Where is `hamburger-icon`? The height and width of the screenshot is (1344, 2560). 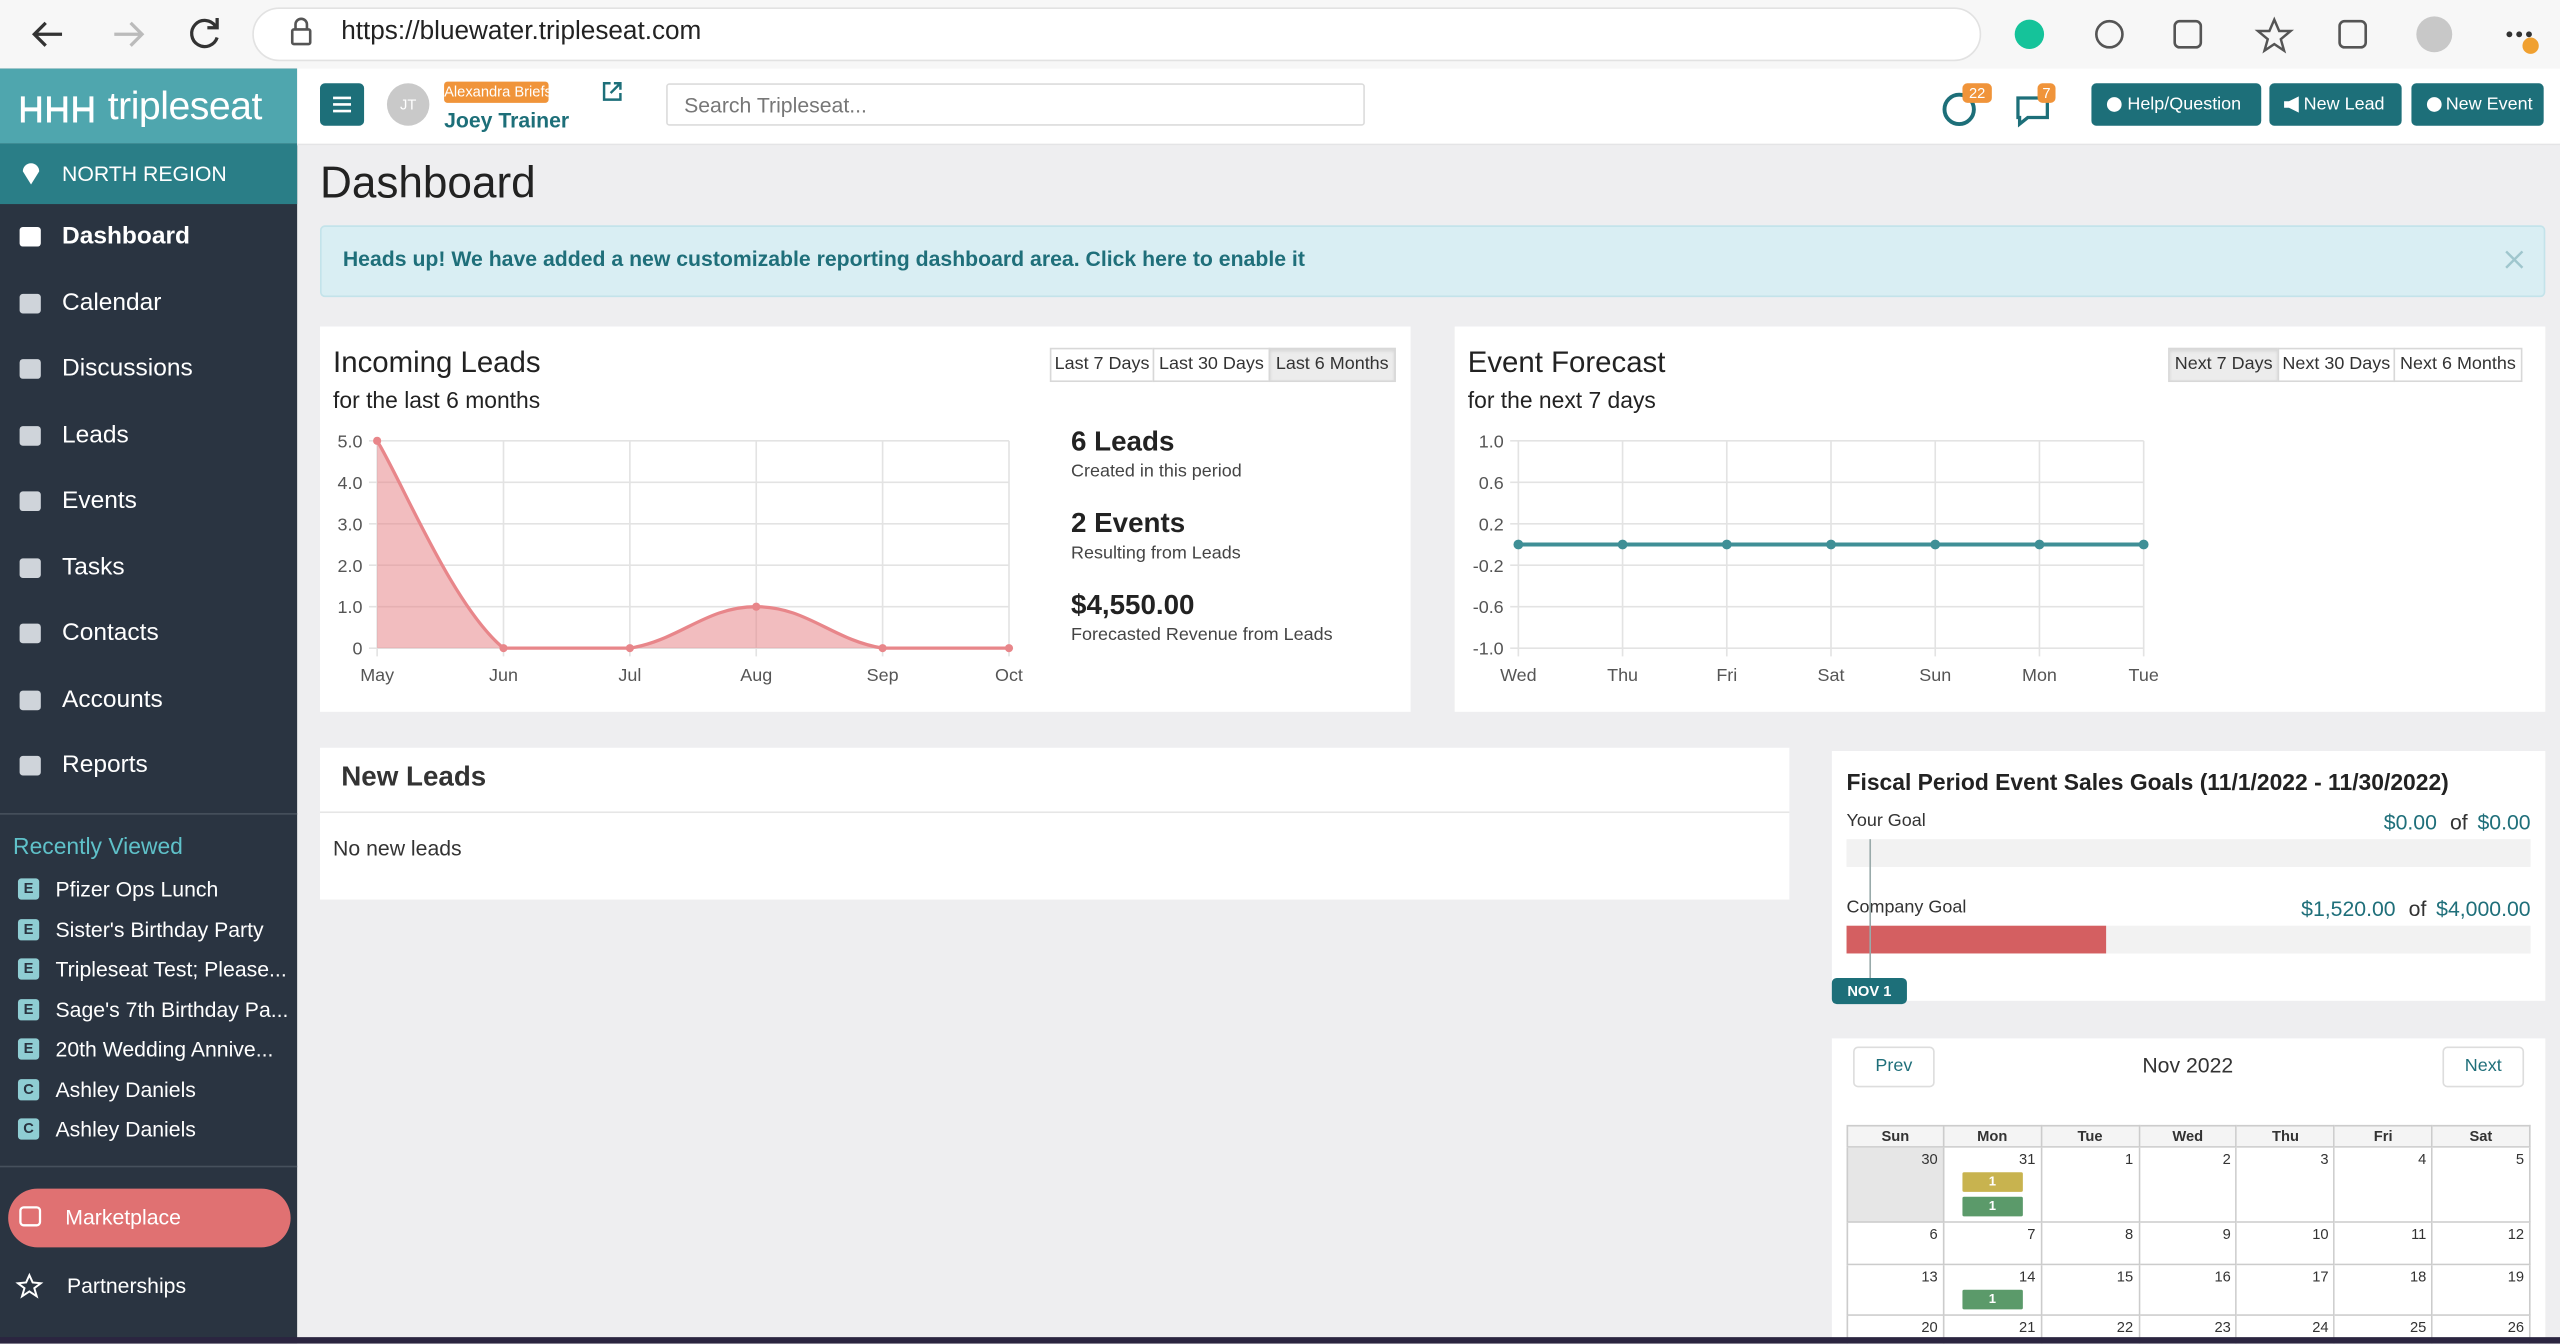 hamburger-icon is located at coordinates (342, 104).